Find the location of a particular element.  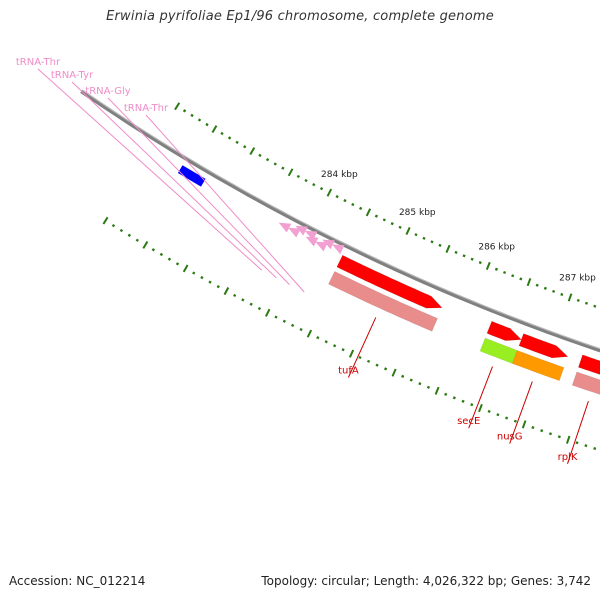

gene-label-sece: secE is located at coordinates (468, 421).